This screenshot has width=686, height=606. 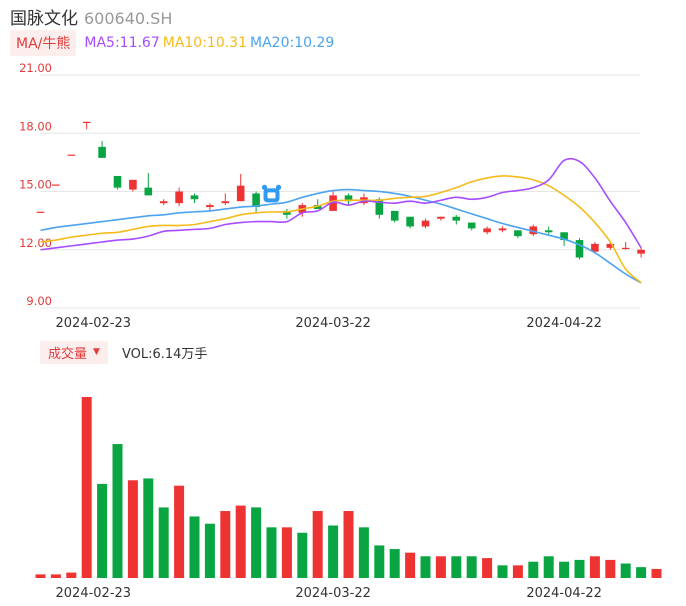 I want to click on ma5-label: MA5:11.67, so click(x=122, y=43).